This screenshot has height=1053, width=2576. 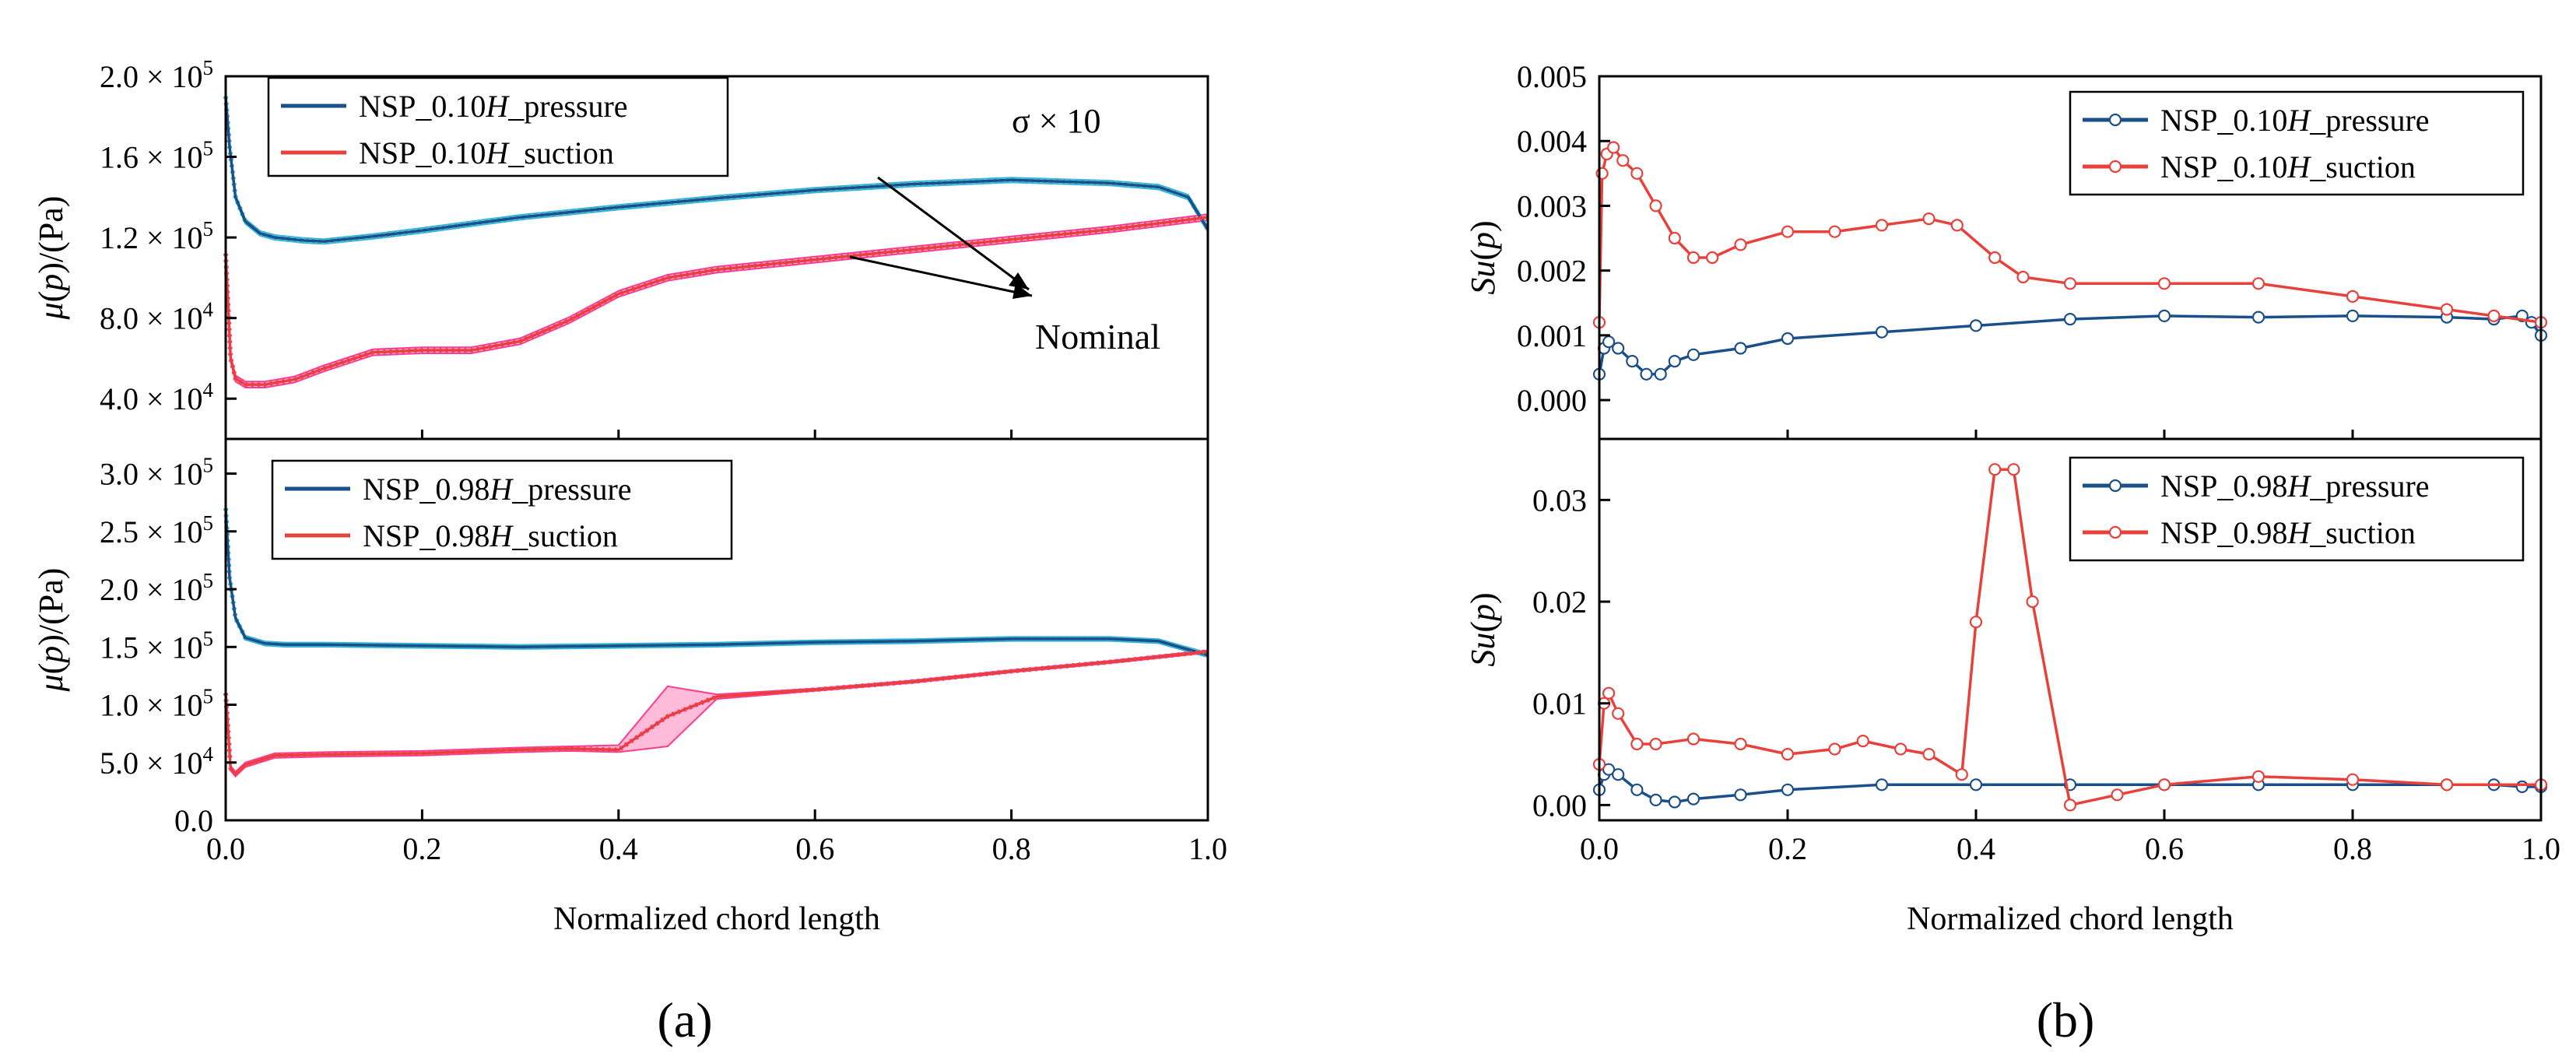 What do you see at coordinates (494, 106) in the screenshot?
I see `legend-label-a_top-0: NSP_0.10H_pressure` at bounding box center [494, 106].